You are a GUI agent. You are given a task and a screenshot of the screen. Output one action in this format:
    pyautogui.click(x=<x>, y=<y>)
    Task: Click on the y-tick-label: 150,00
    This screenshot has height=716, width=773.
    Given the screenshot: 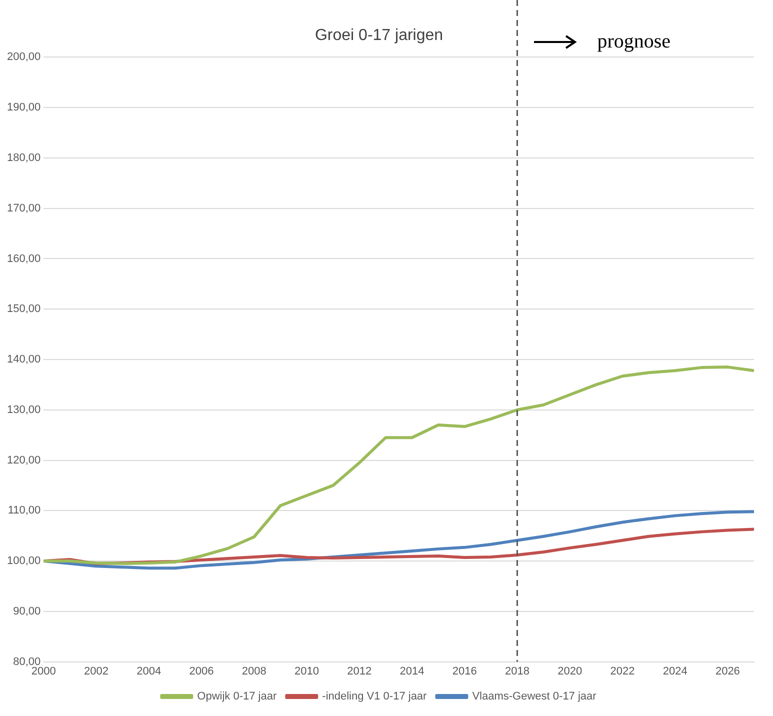 What is the action you would take?
    pyautogui.click(x=23, y=309)
    